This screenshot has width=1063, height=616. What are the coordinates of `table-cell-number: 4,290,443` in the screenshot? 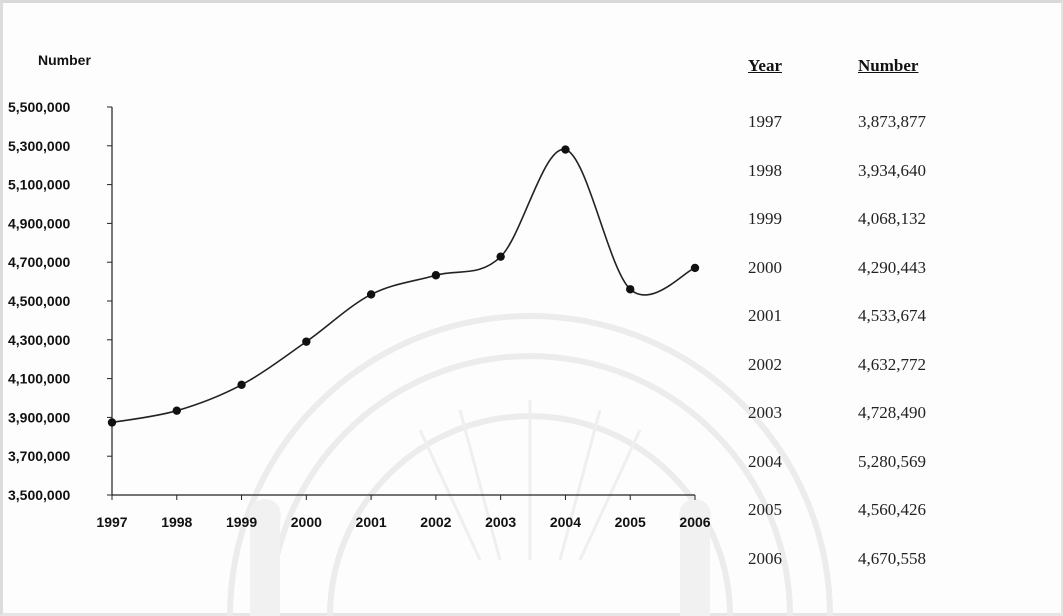 It's located at (892, 268).